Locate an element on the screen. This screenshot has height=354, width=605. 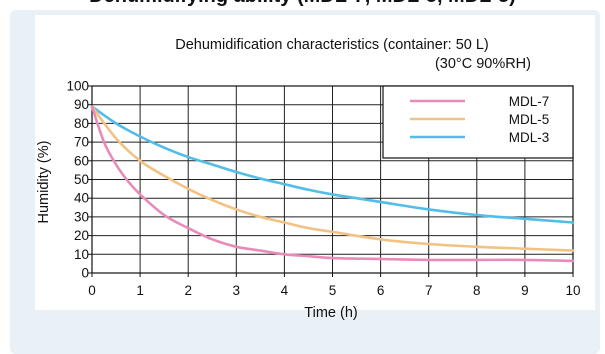
y-axis-label: Humidity (%) is located at coordinates (44, 182).